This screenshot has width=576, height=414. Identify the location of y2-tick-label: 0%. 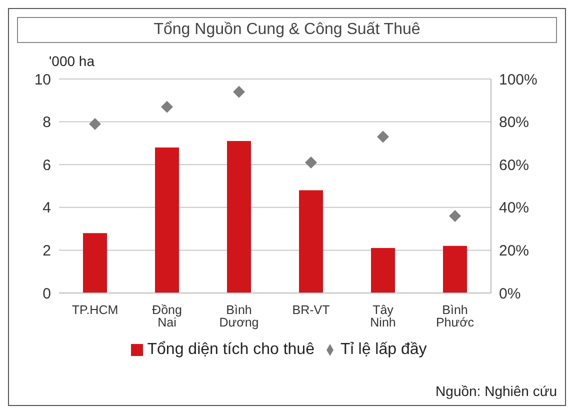
(510, 293).